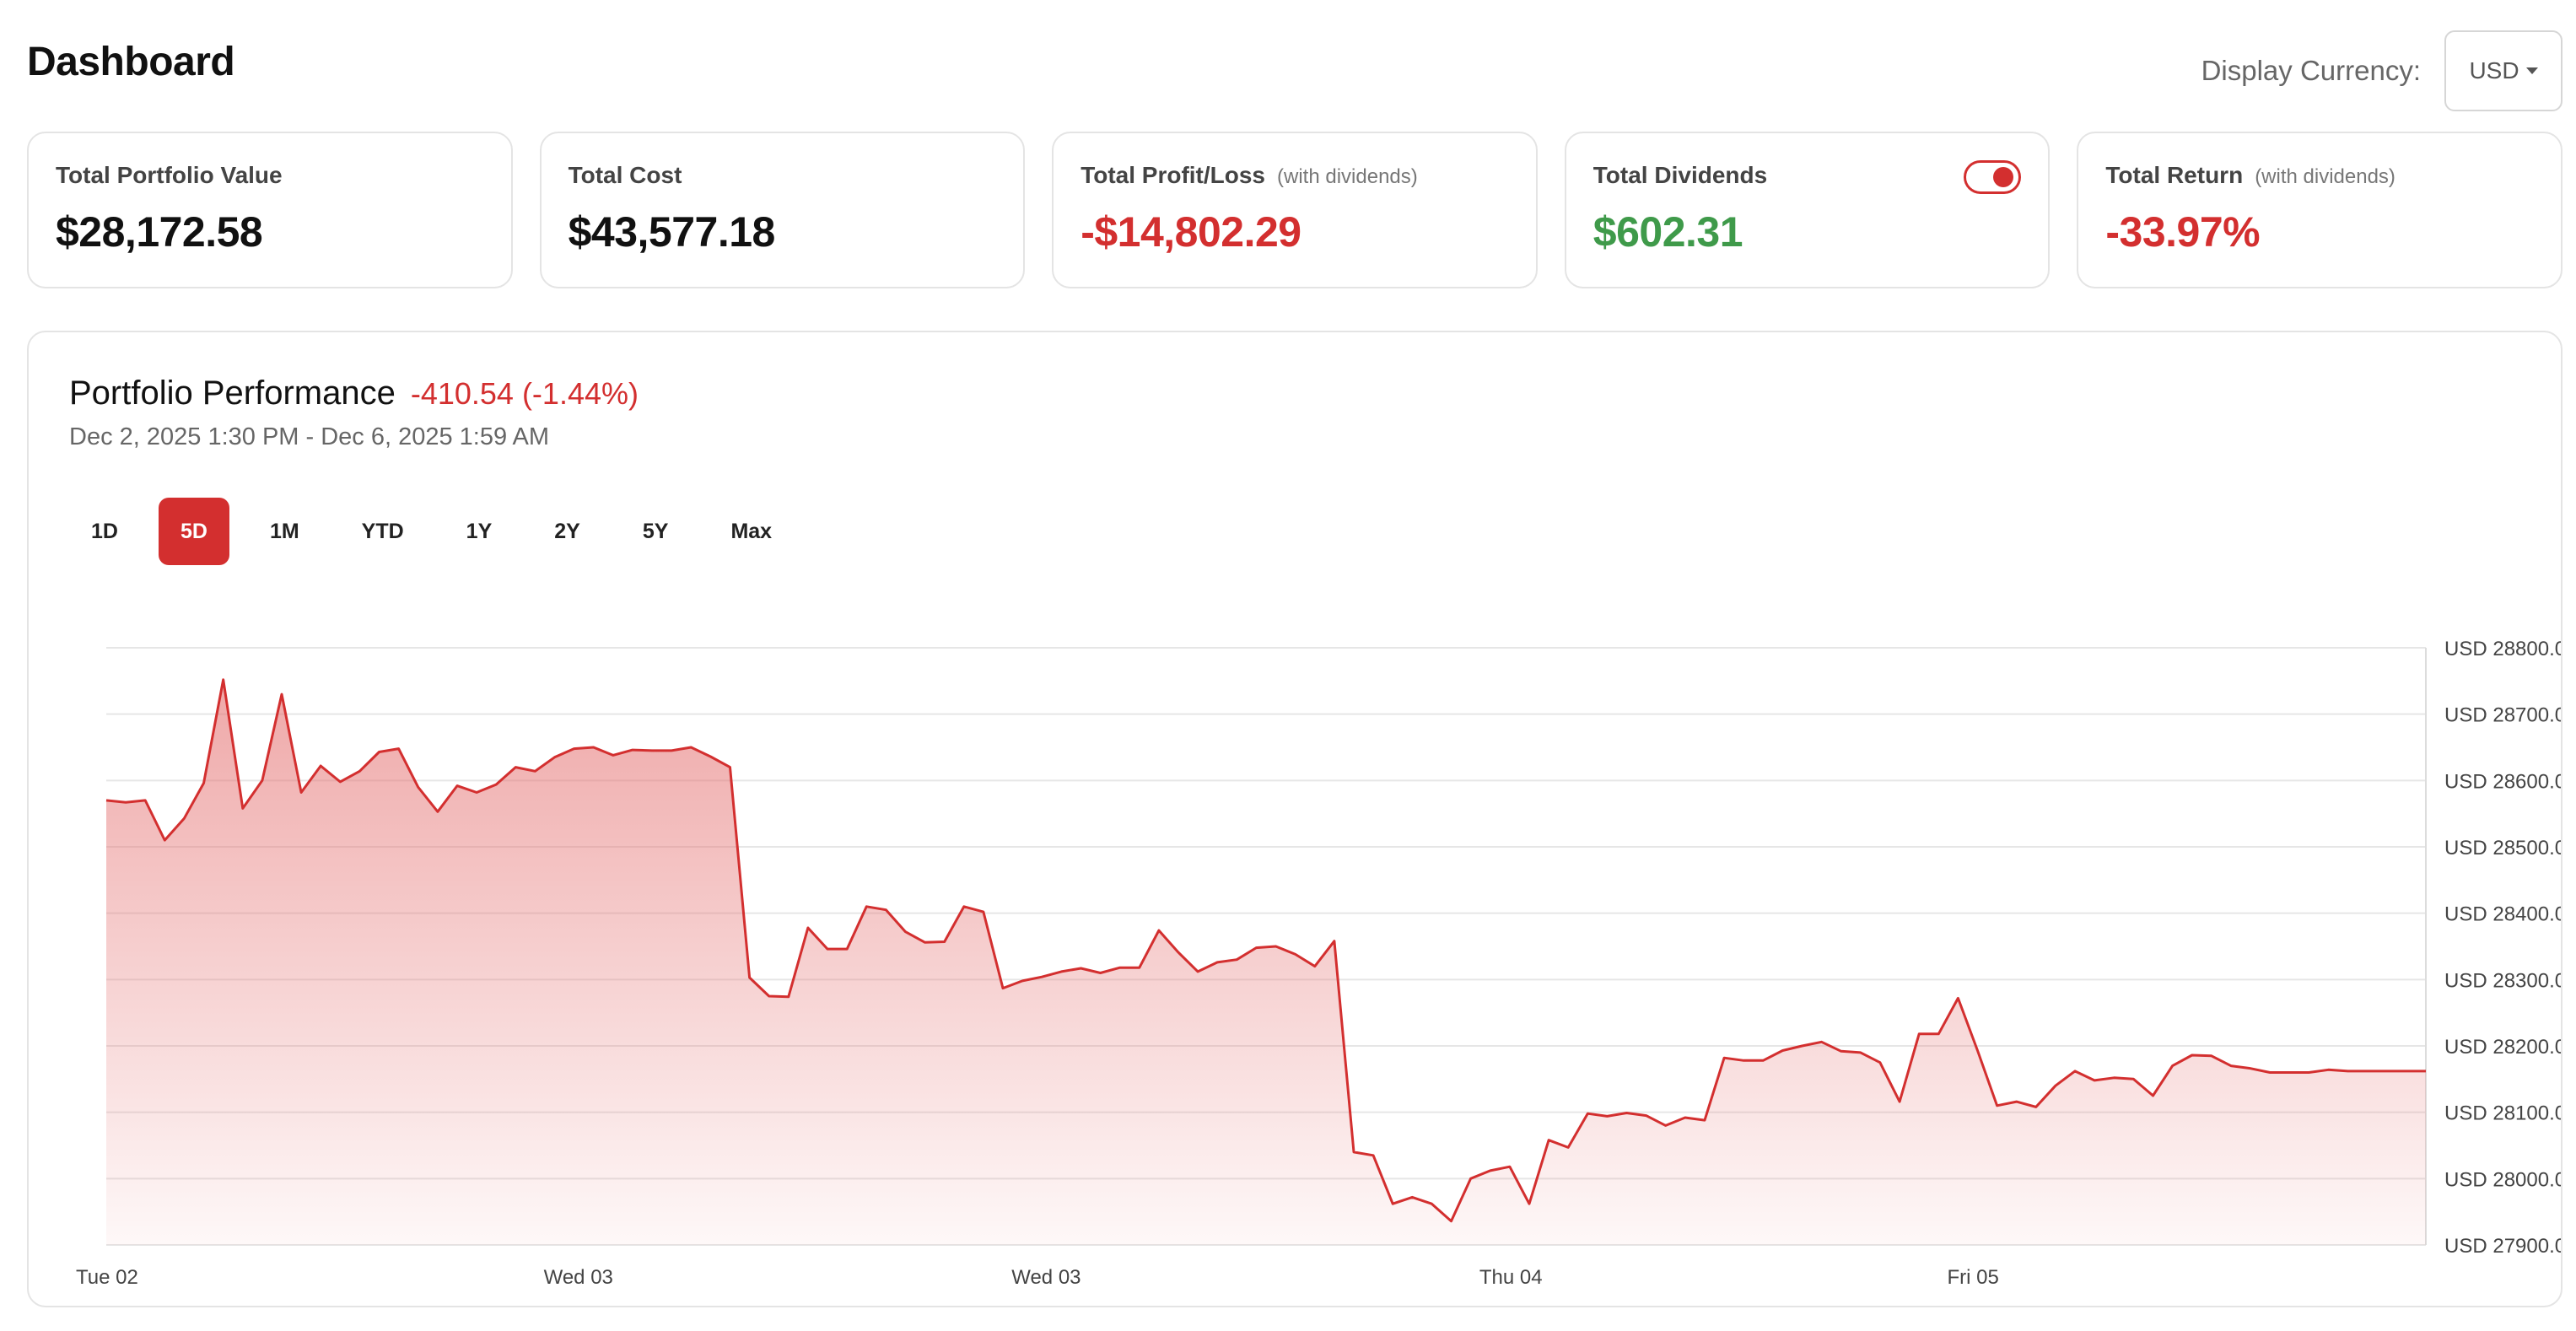 The image size is (2576, 1331). What do you see at coordinates (1249, 175) in the screenshot?
I see `card-label: Total Profit/Loss (with dividends)` at bounding box center [1249, 175].